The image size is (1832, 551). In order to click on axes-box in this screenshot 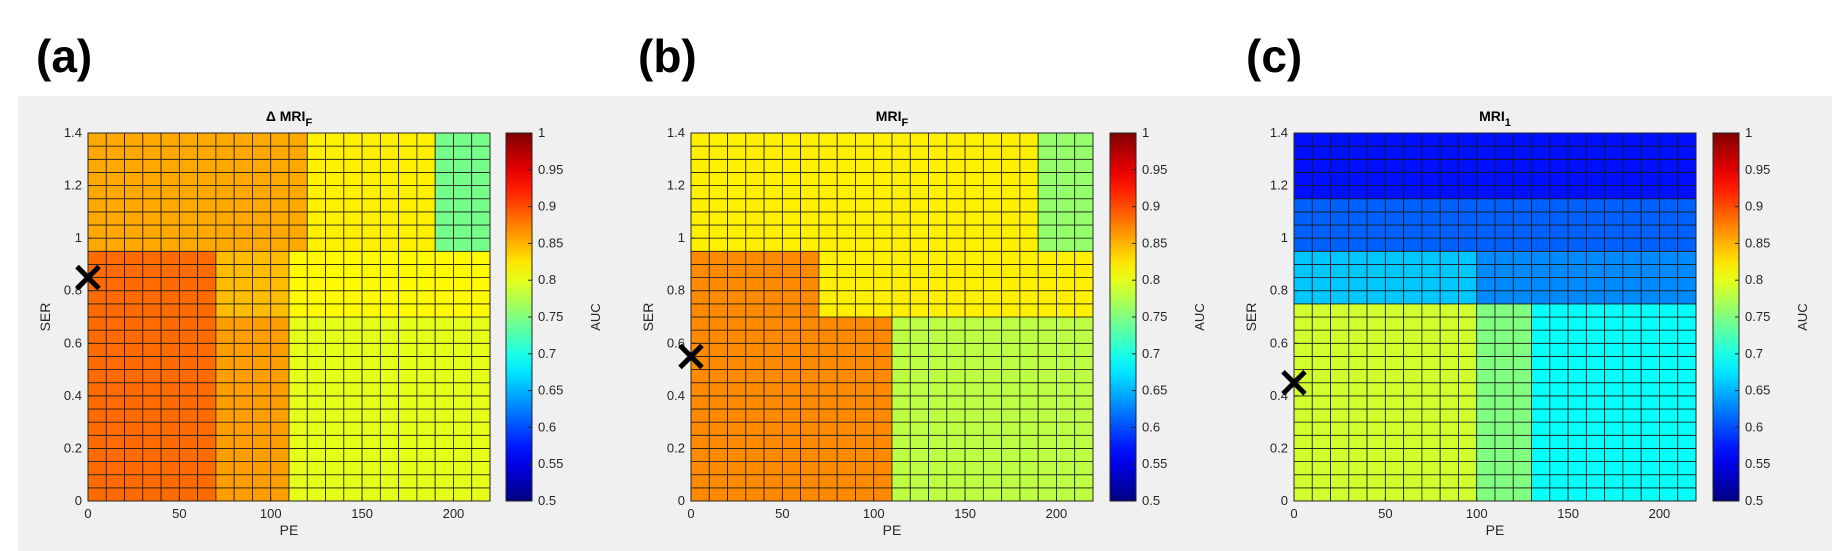, I will do `click(1495, 317)`.